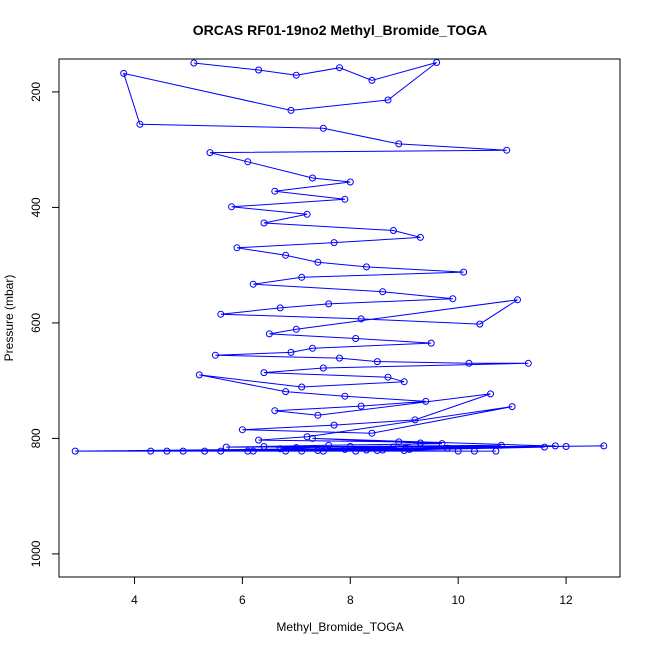 This screenshot has width=650, height=650. I want to click on x-tick-label: 12, so click(566, 600).